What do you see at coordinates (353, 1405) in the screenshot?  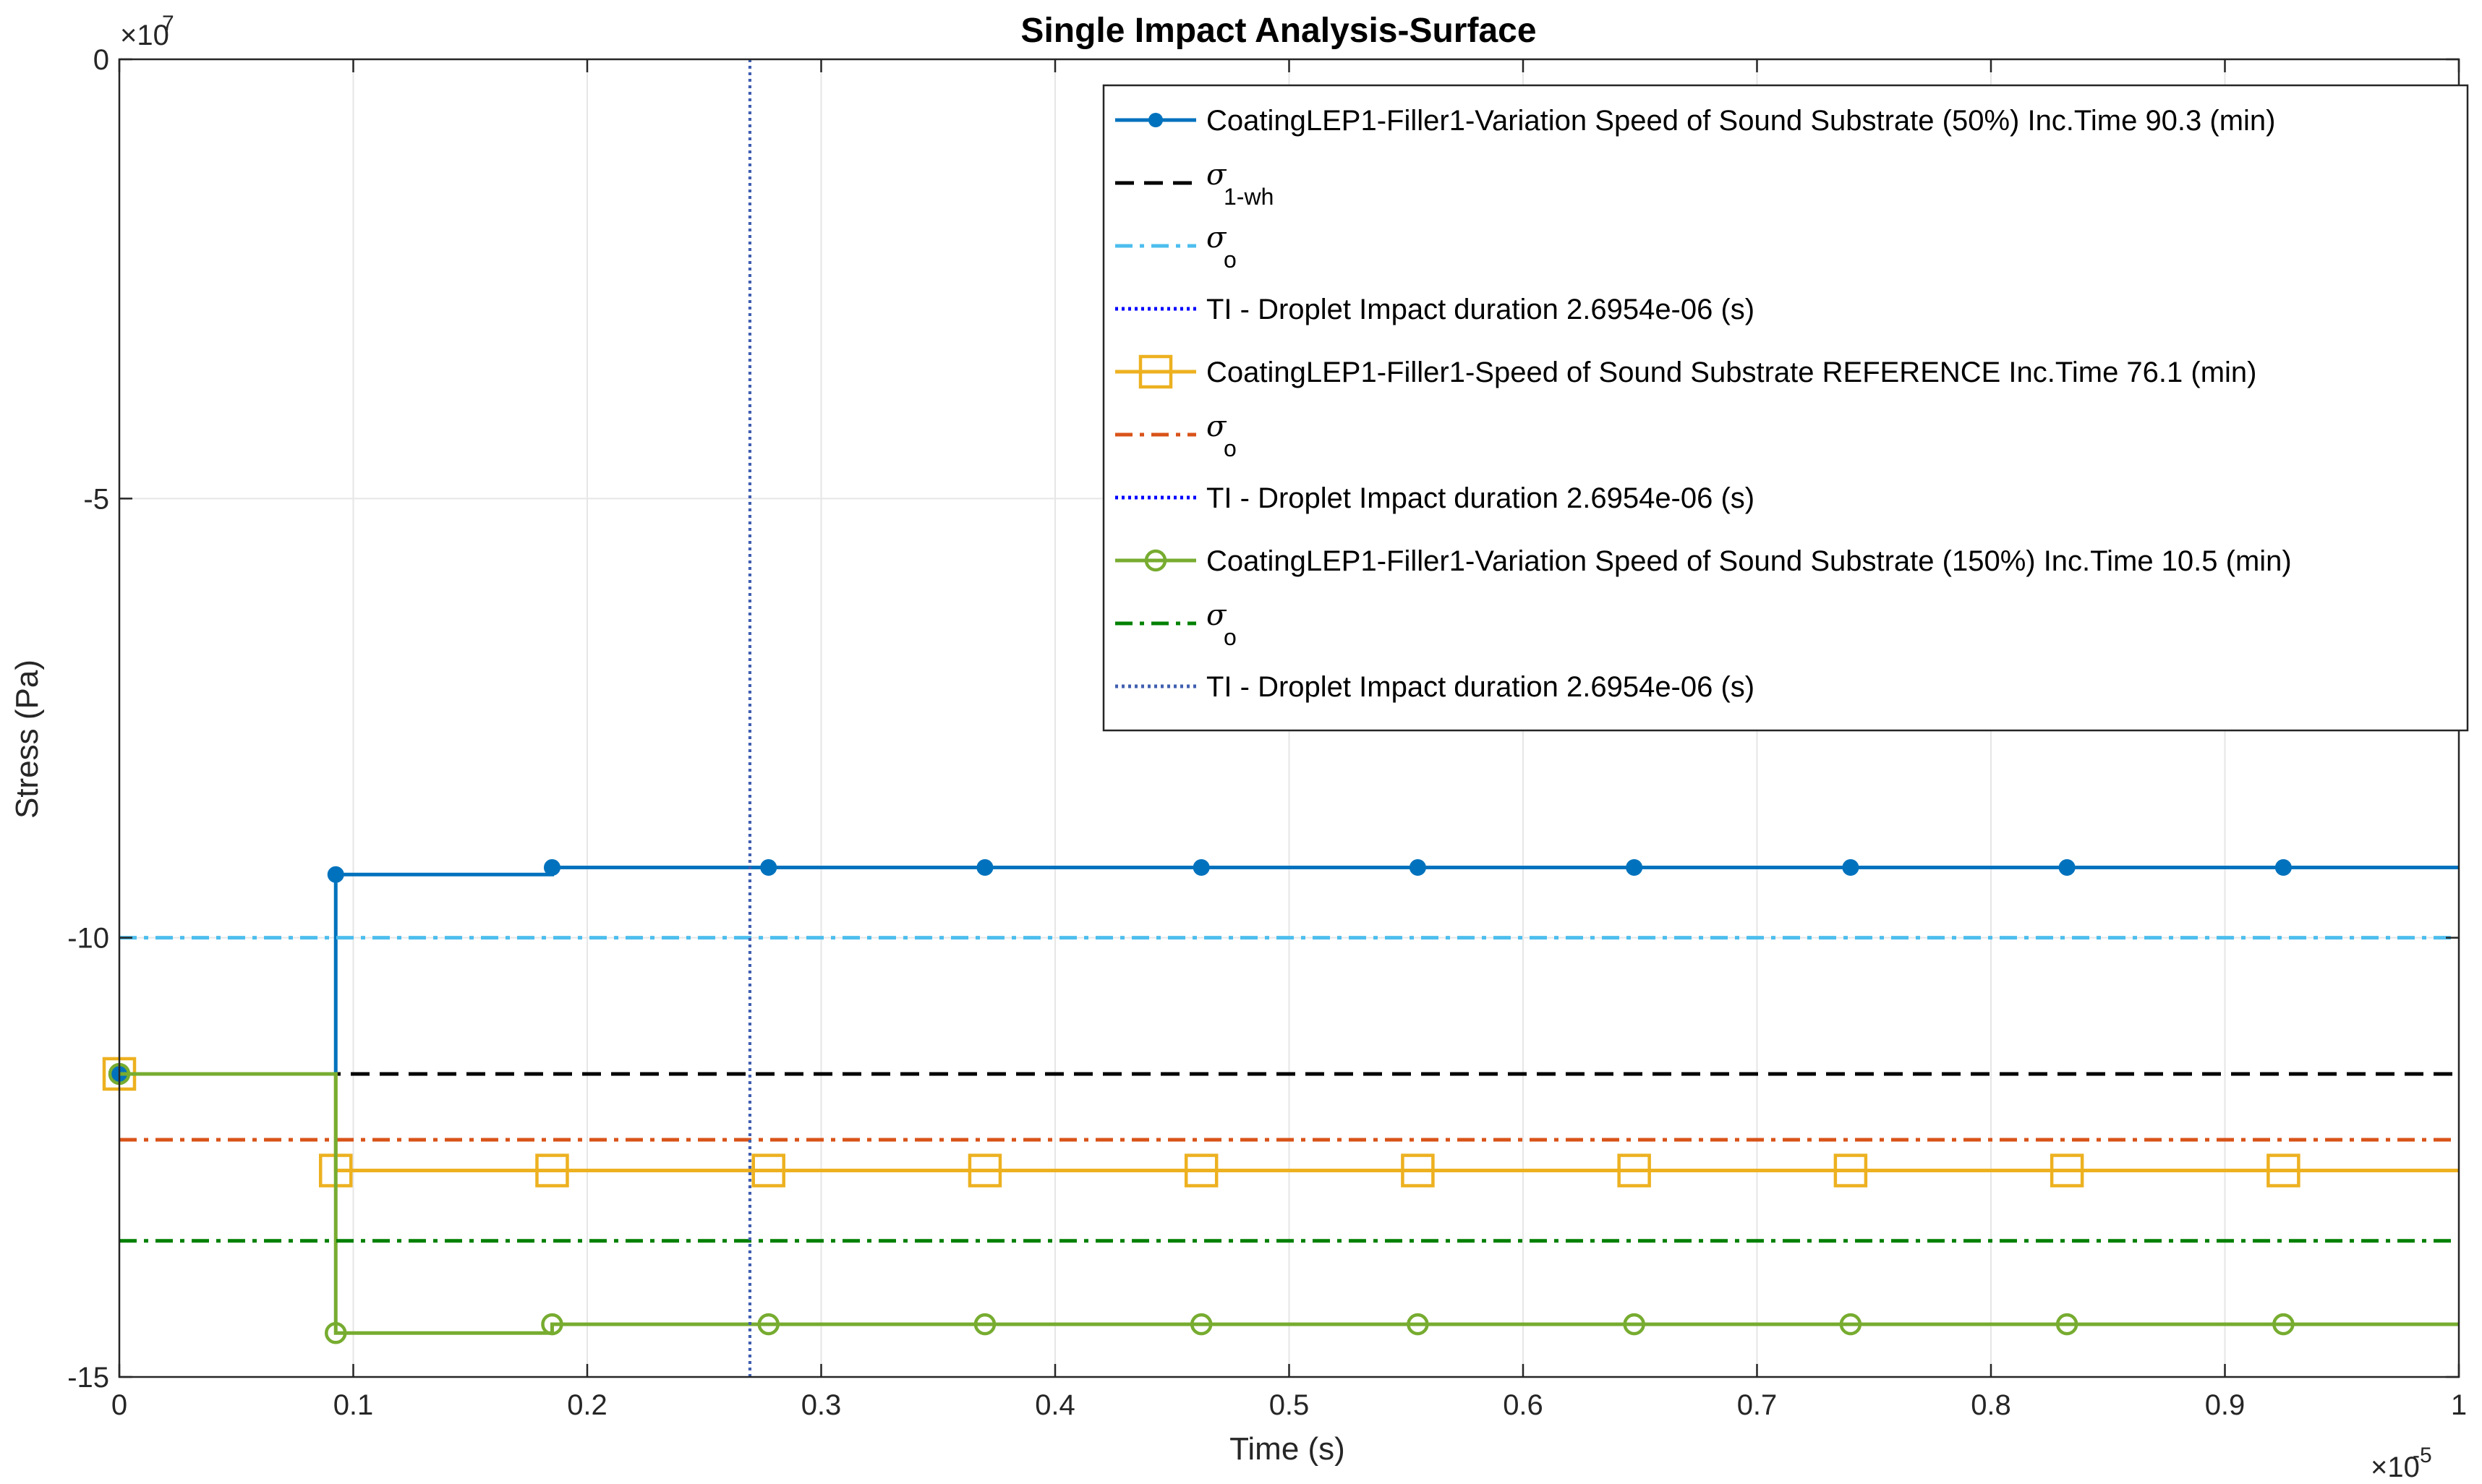 I see `x-tick-label: 0.1` at bounding box center [353, 1405].